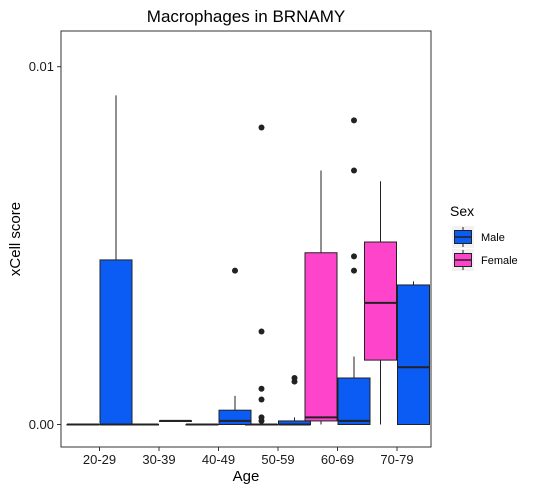 Image resolution: width=536 pixels, height=489 pixels. Describe the element at coordinates (493, 238) in the screenshot. I see `legend-label: Male` at that location.